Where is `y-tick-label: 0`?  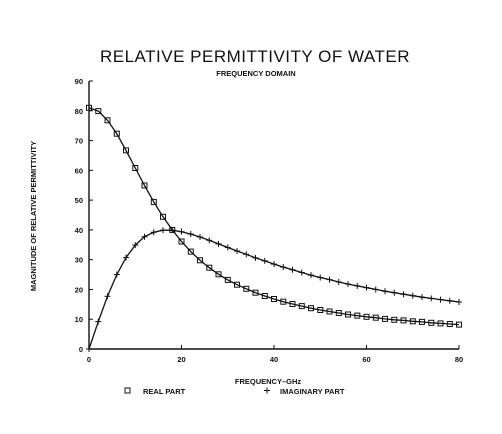
y-tick-label: 0 is located at coordinates (81, 349).